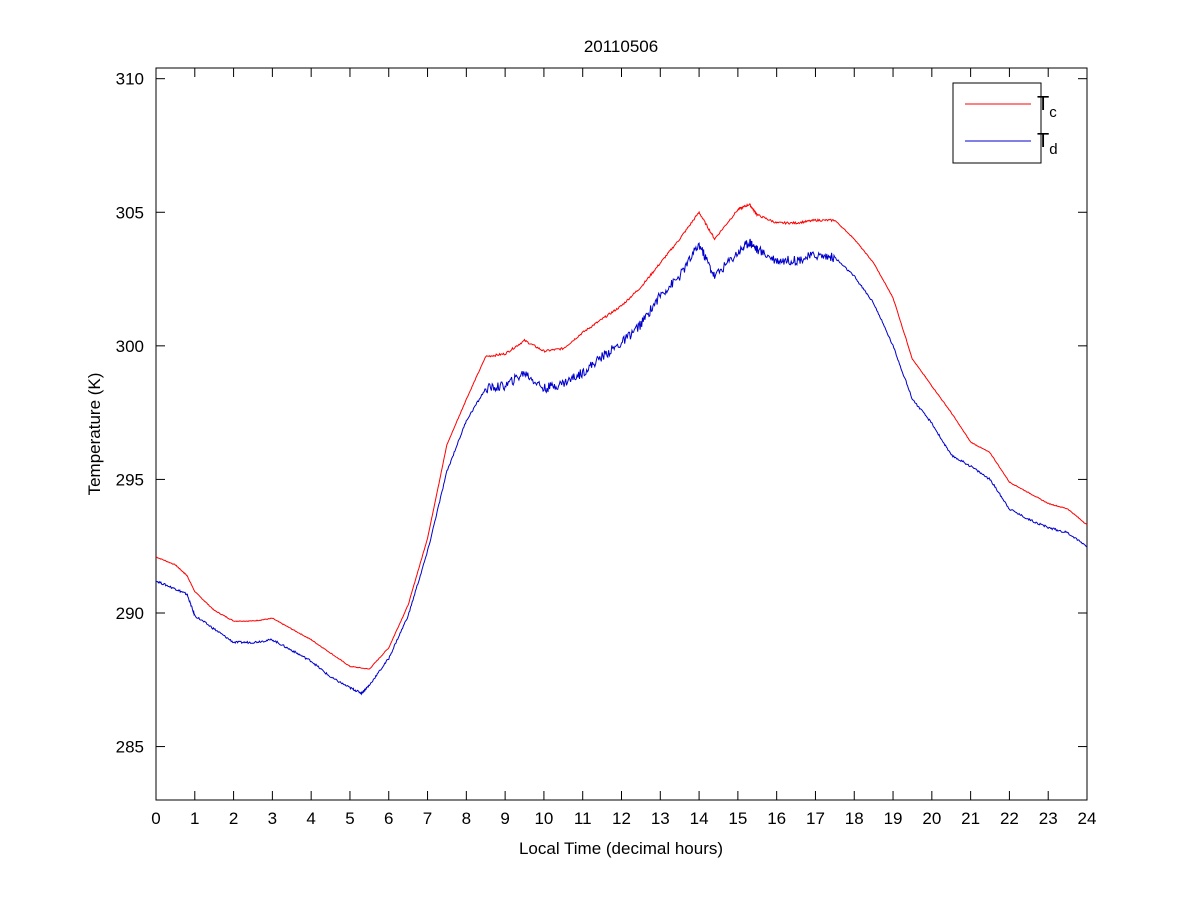 The height and width of the screenshot is (900, 1201). Describe the element at coordinates (660, 818) in the screenshot. I see `x-tick-label: 13` at that location.